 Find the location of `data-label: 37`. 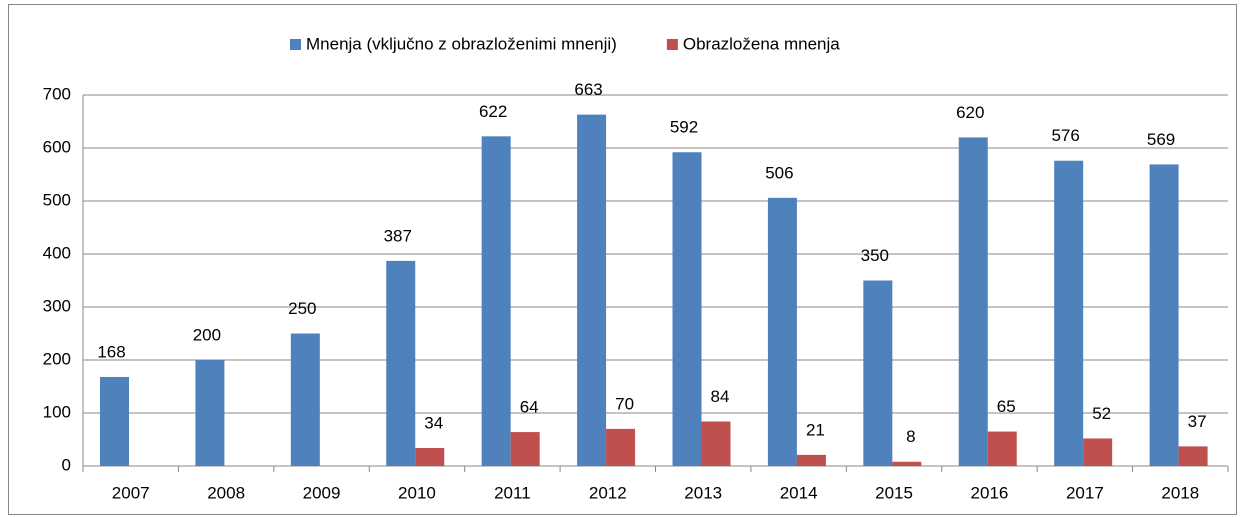

data-label: 37 is located at coordinates (1197, 421).